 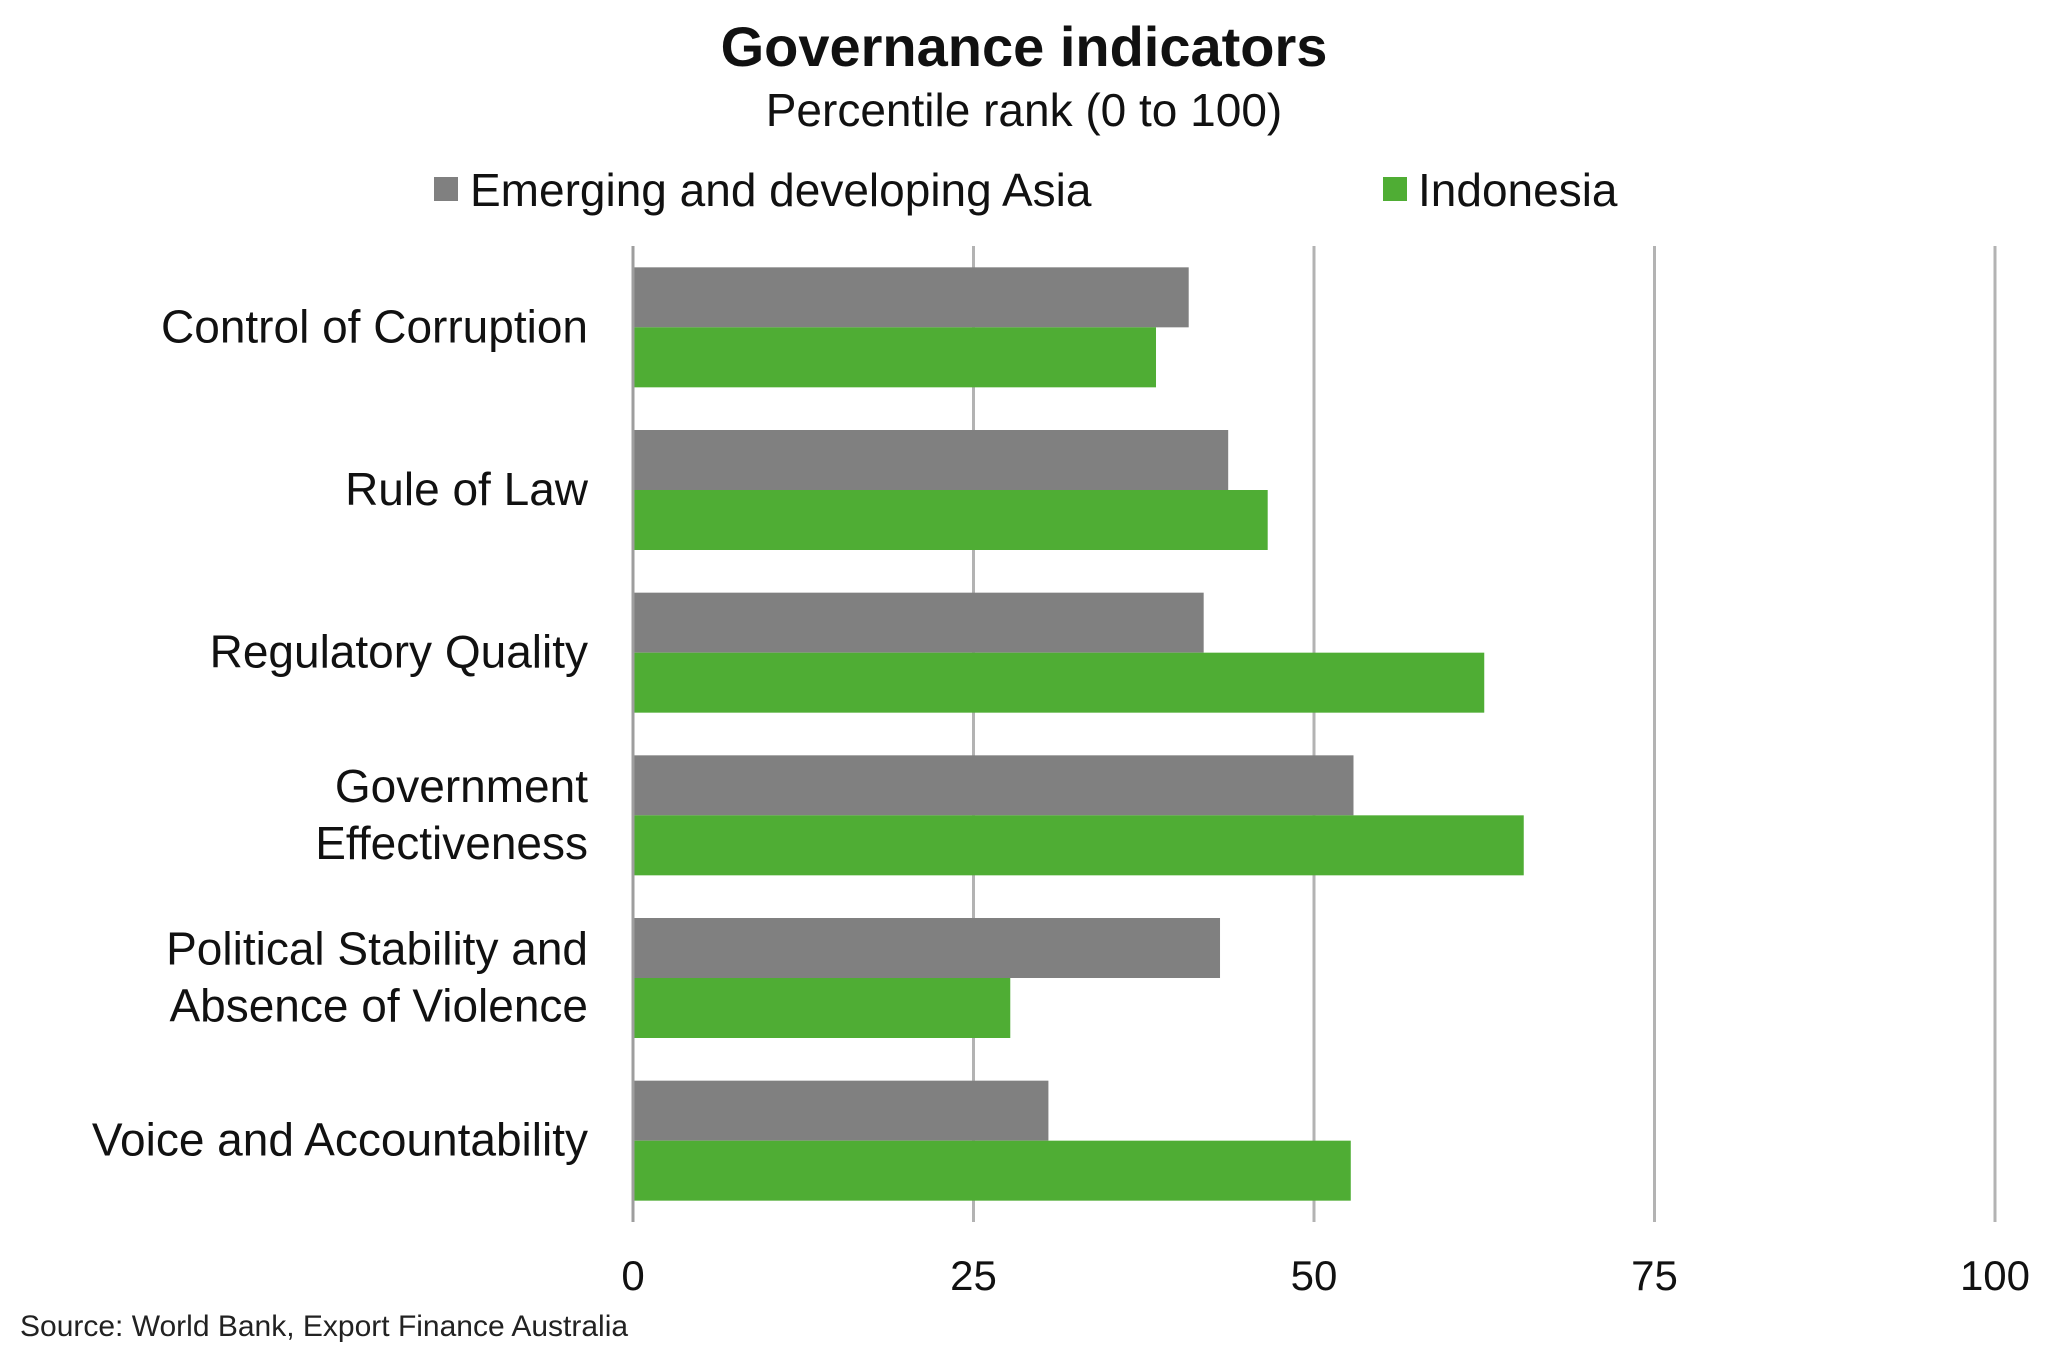 What do you see at coordinates (781, 190) in the screenshot?
I see `legend-label-emerging-asia: Emerging and developing Asia` at bounding box center [781, 190].